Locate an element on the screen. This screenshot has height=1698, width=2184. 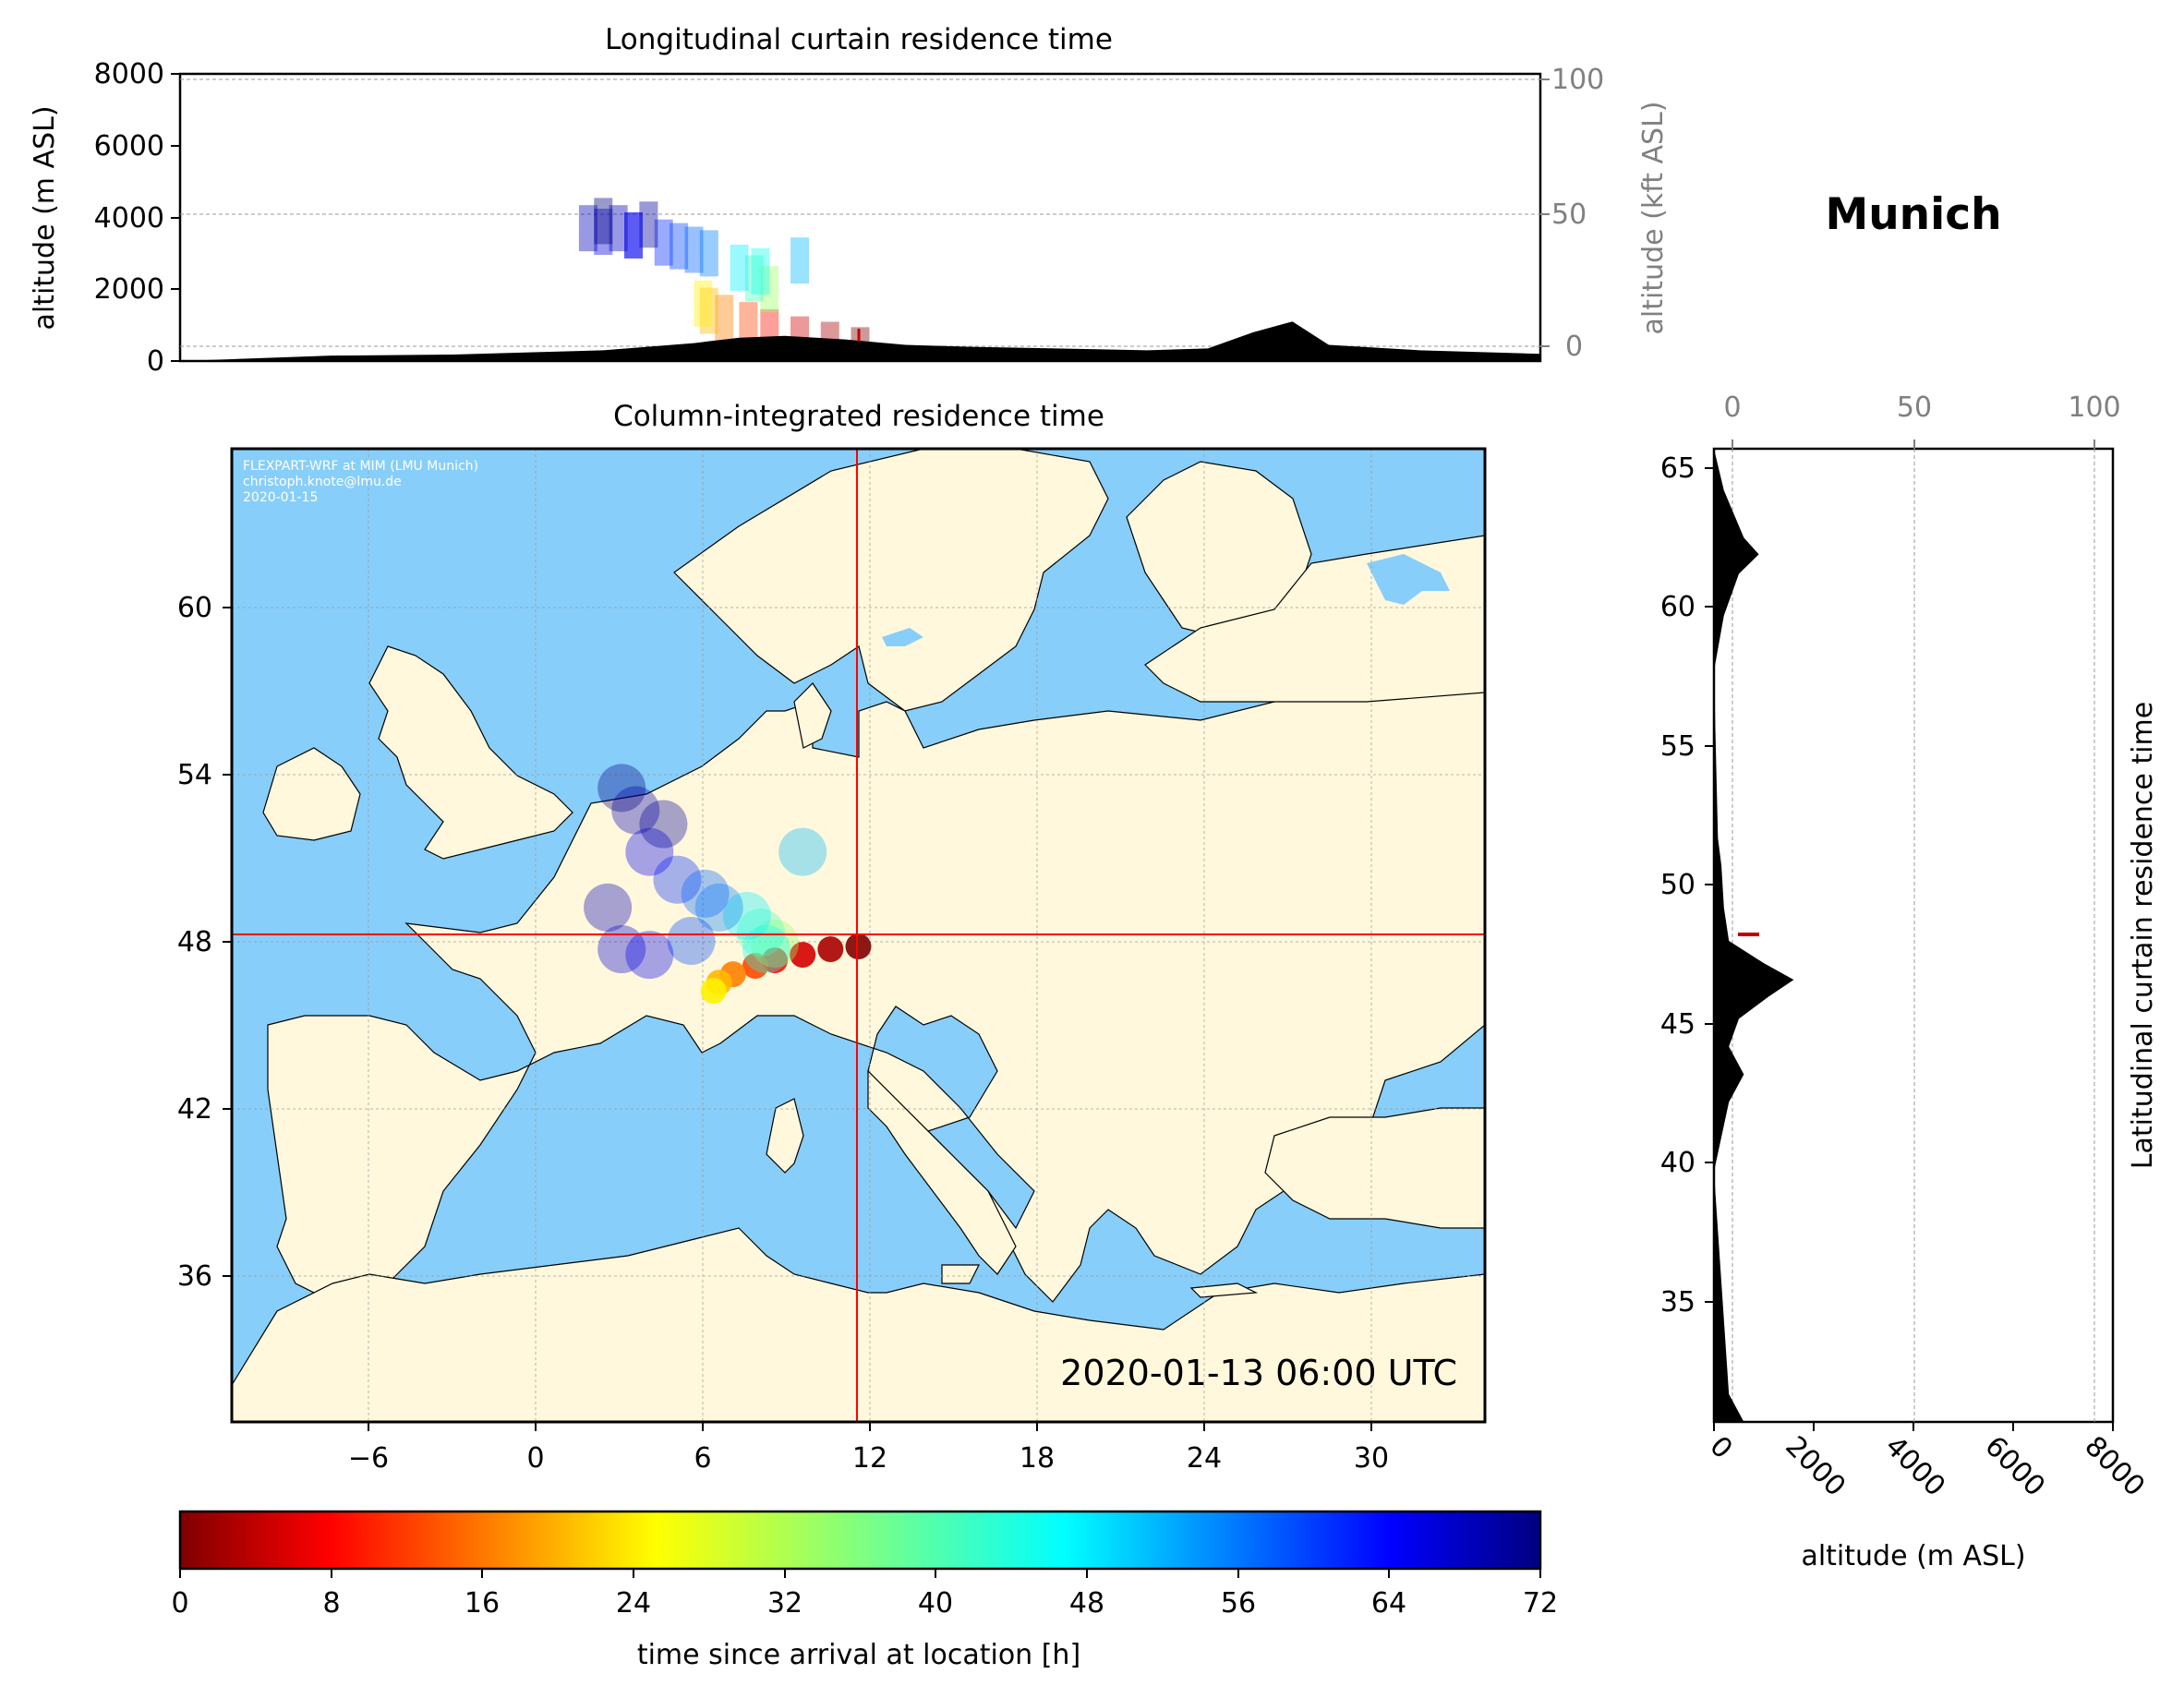
map-xtick-0: 0 is located at coordinates (535, 1458).